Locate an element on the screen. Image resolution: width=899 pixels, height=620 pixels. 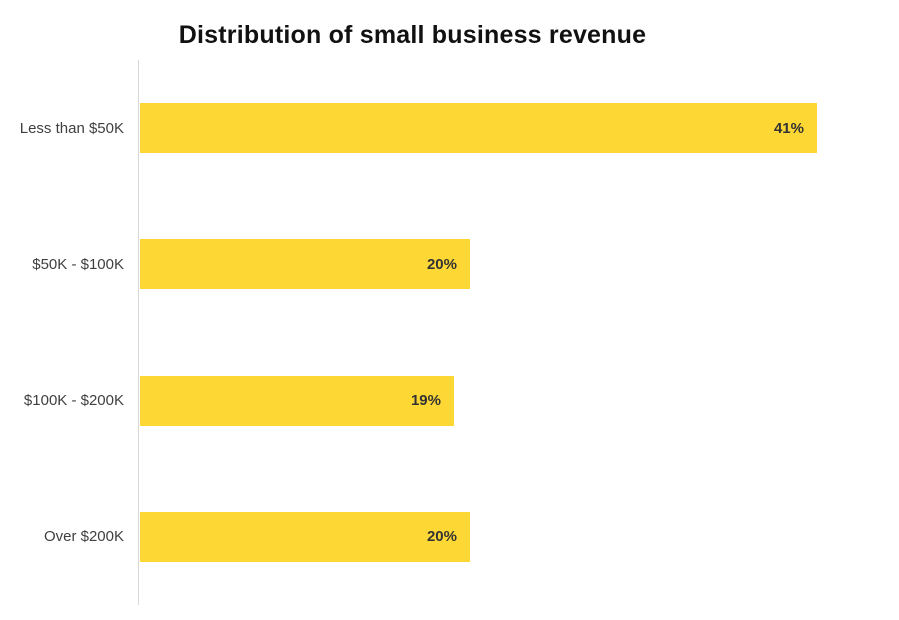
bar: 41% is located at coordinates (478, 128).